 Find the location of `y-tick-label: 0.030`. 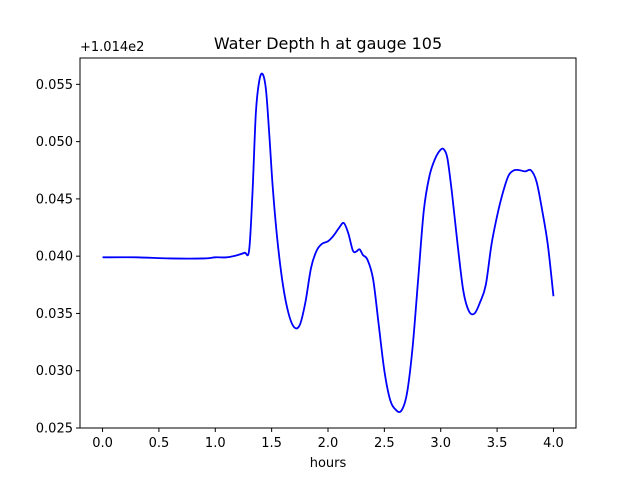

y-tick-label: 0.030 is located at coordinates (54, 371).